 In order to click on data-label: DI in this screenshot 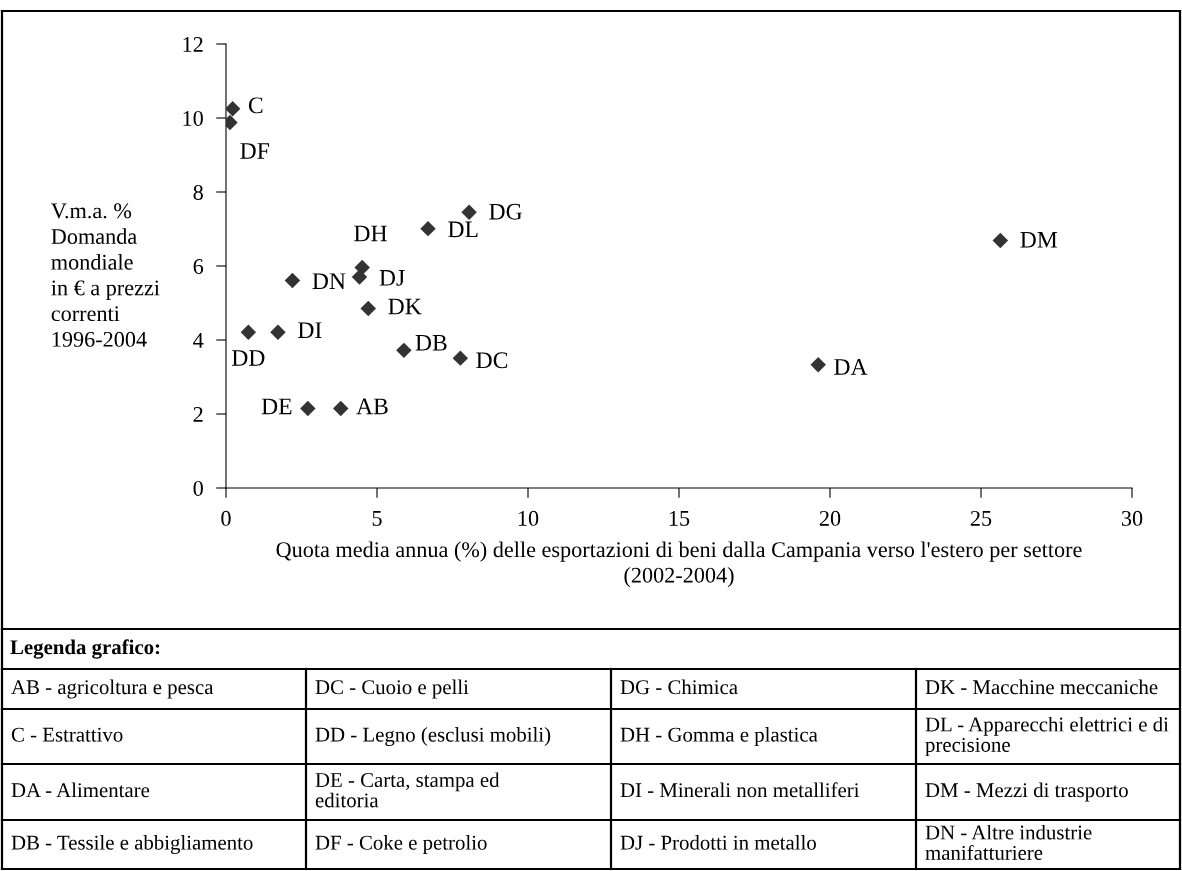, I will do `click(310, 330)`.